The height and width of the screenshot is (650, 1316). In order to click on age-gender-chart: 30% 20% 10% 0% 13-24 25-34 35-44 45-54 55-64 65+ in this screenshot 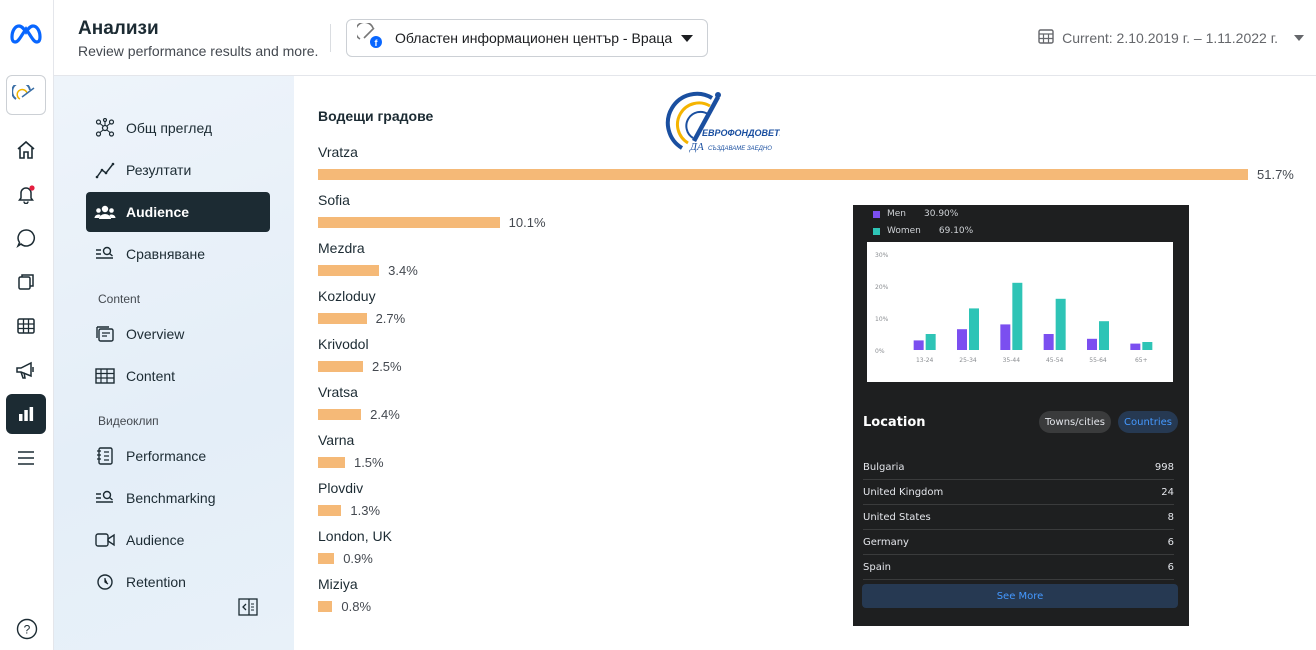, I will do `click(1020, 312)`.